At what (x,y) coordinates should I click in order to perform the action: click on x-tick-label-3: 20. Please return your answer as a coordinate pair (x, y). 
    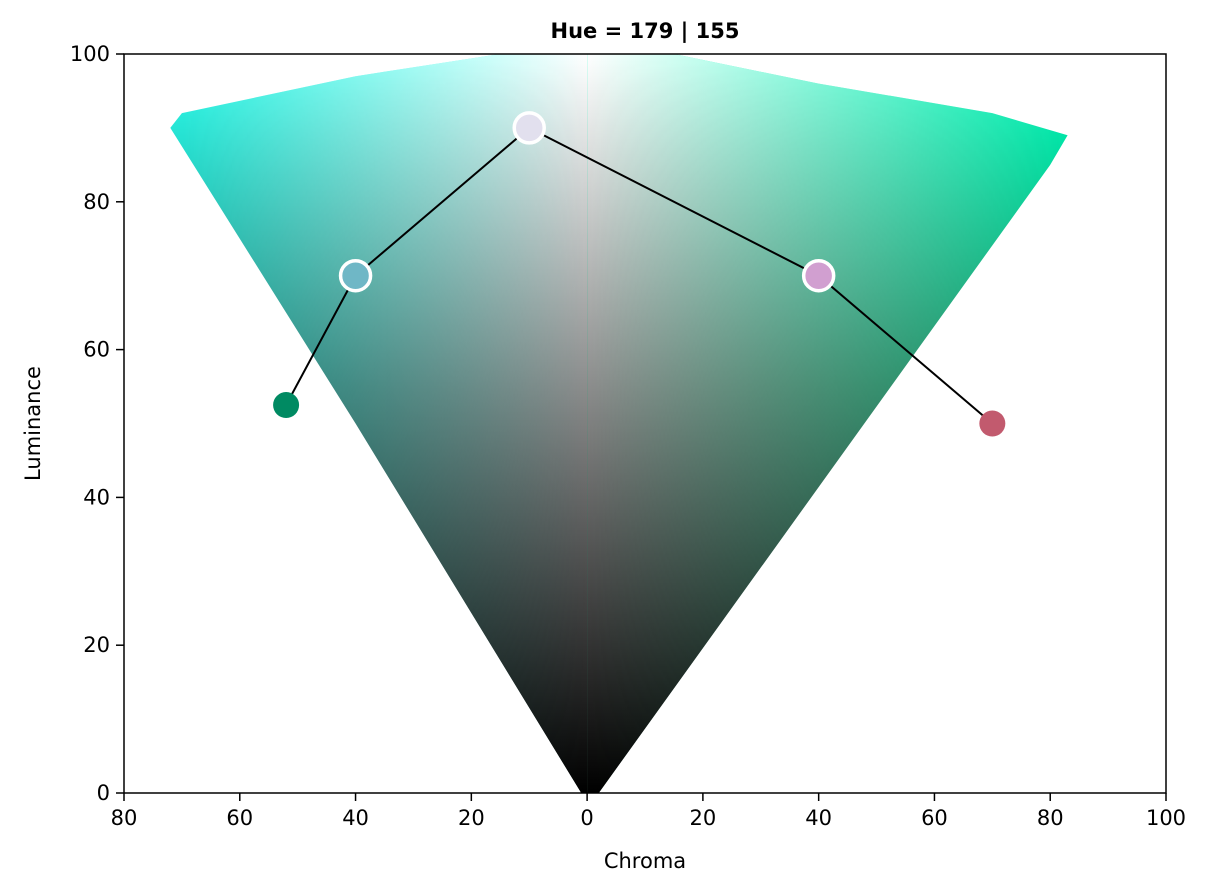
    Looking at the image, I should click on (471, 818).